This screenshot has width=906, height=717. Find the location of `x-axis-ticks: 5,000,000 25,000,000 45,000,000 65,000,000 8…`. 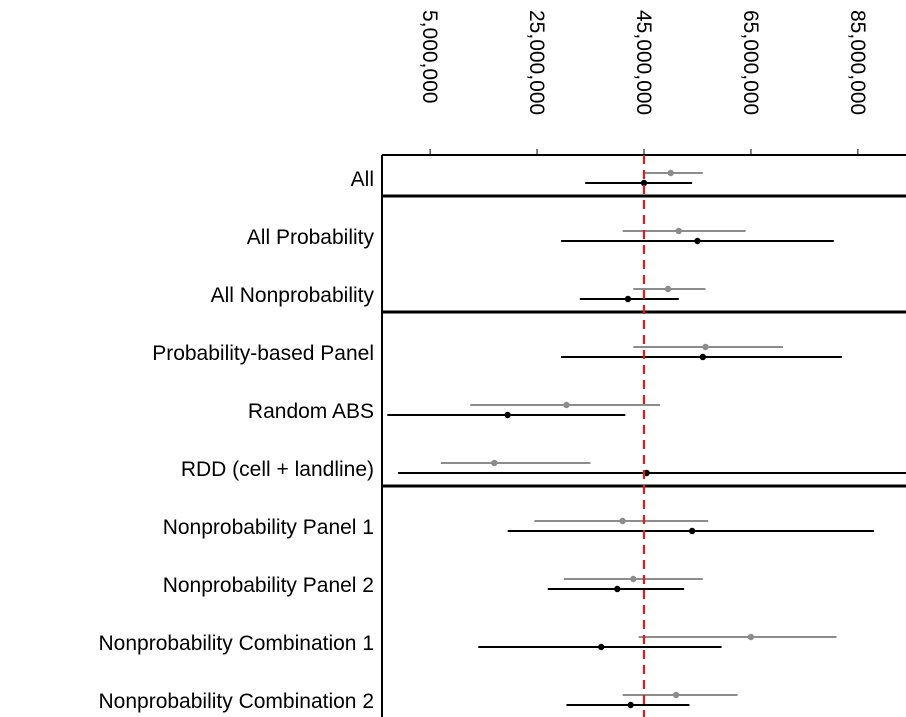

x-axis-ticks: 5,000,000 25,000,000 45,000,000 65,000,000 8… is located at coordinates (643, 82).